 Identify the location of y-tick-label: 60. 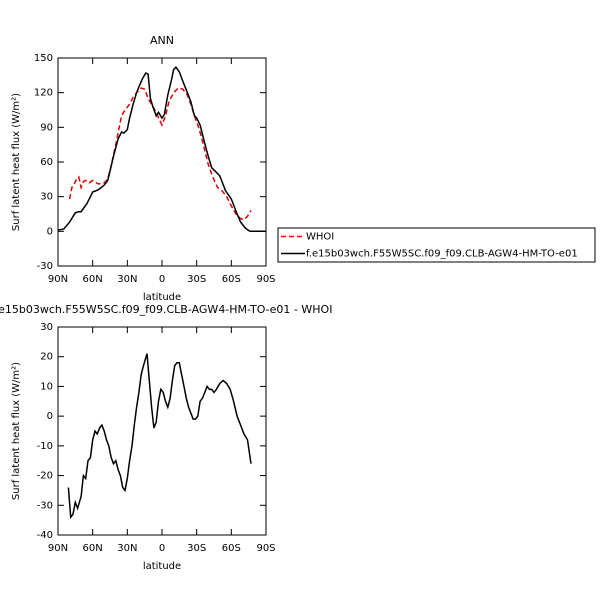
(46, 162).